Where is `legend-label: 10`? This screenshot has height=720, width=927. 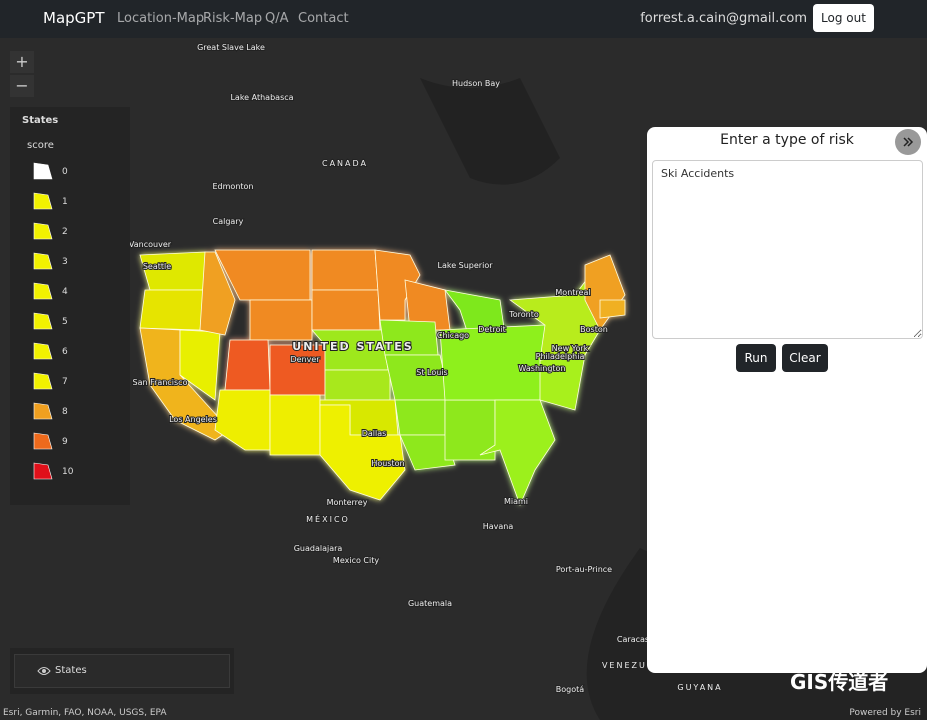
legend-label: 10 is located at coordinates (68, 472).